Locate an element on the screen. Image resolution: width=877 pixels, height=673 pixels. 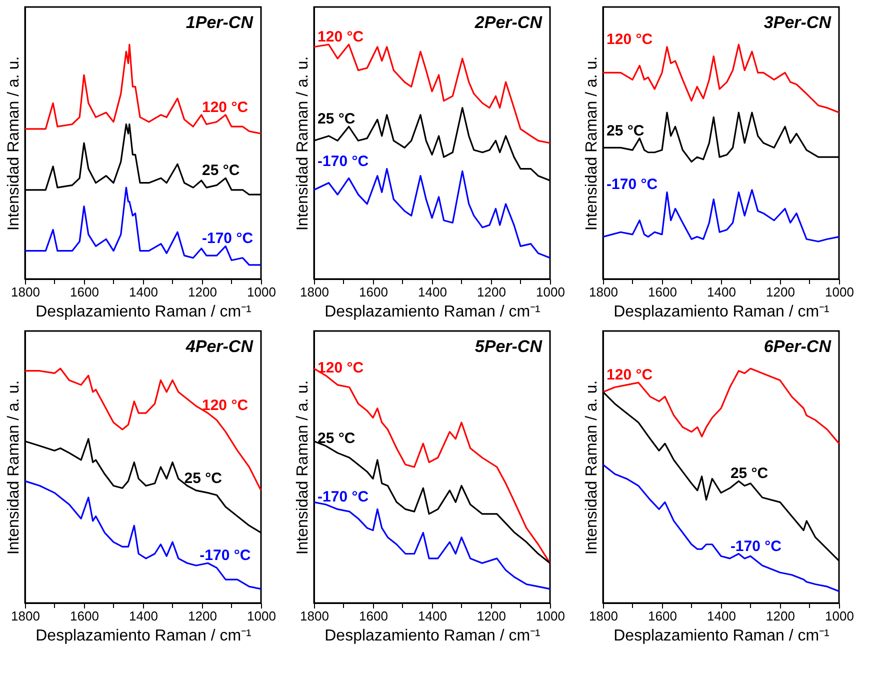
chart-title: 2Per-CN is located at coordinates (508, 22).